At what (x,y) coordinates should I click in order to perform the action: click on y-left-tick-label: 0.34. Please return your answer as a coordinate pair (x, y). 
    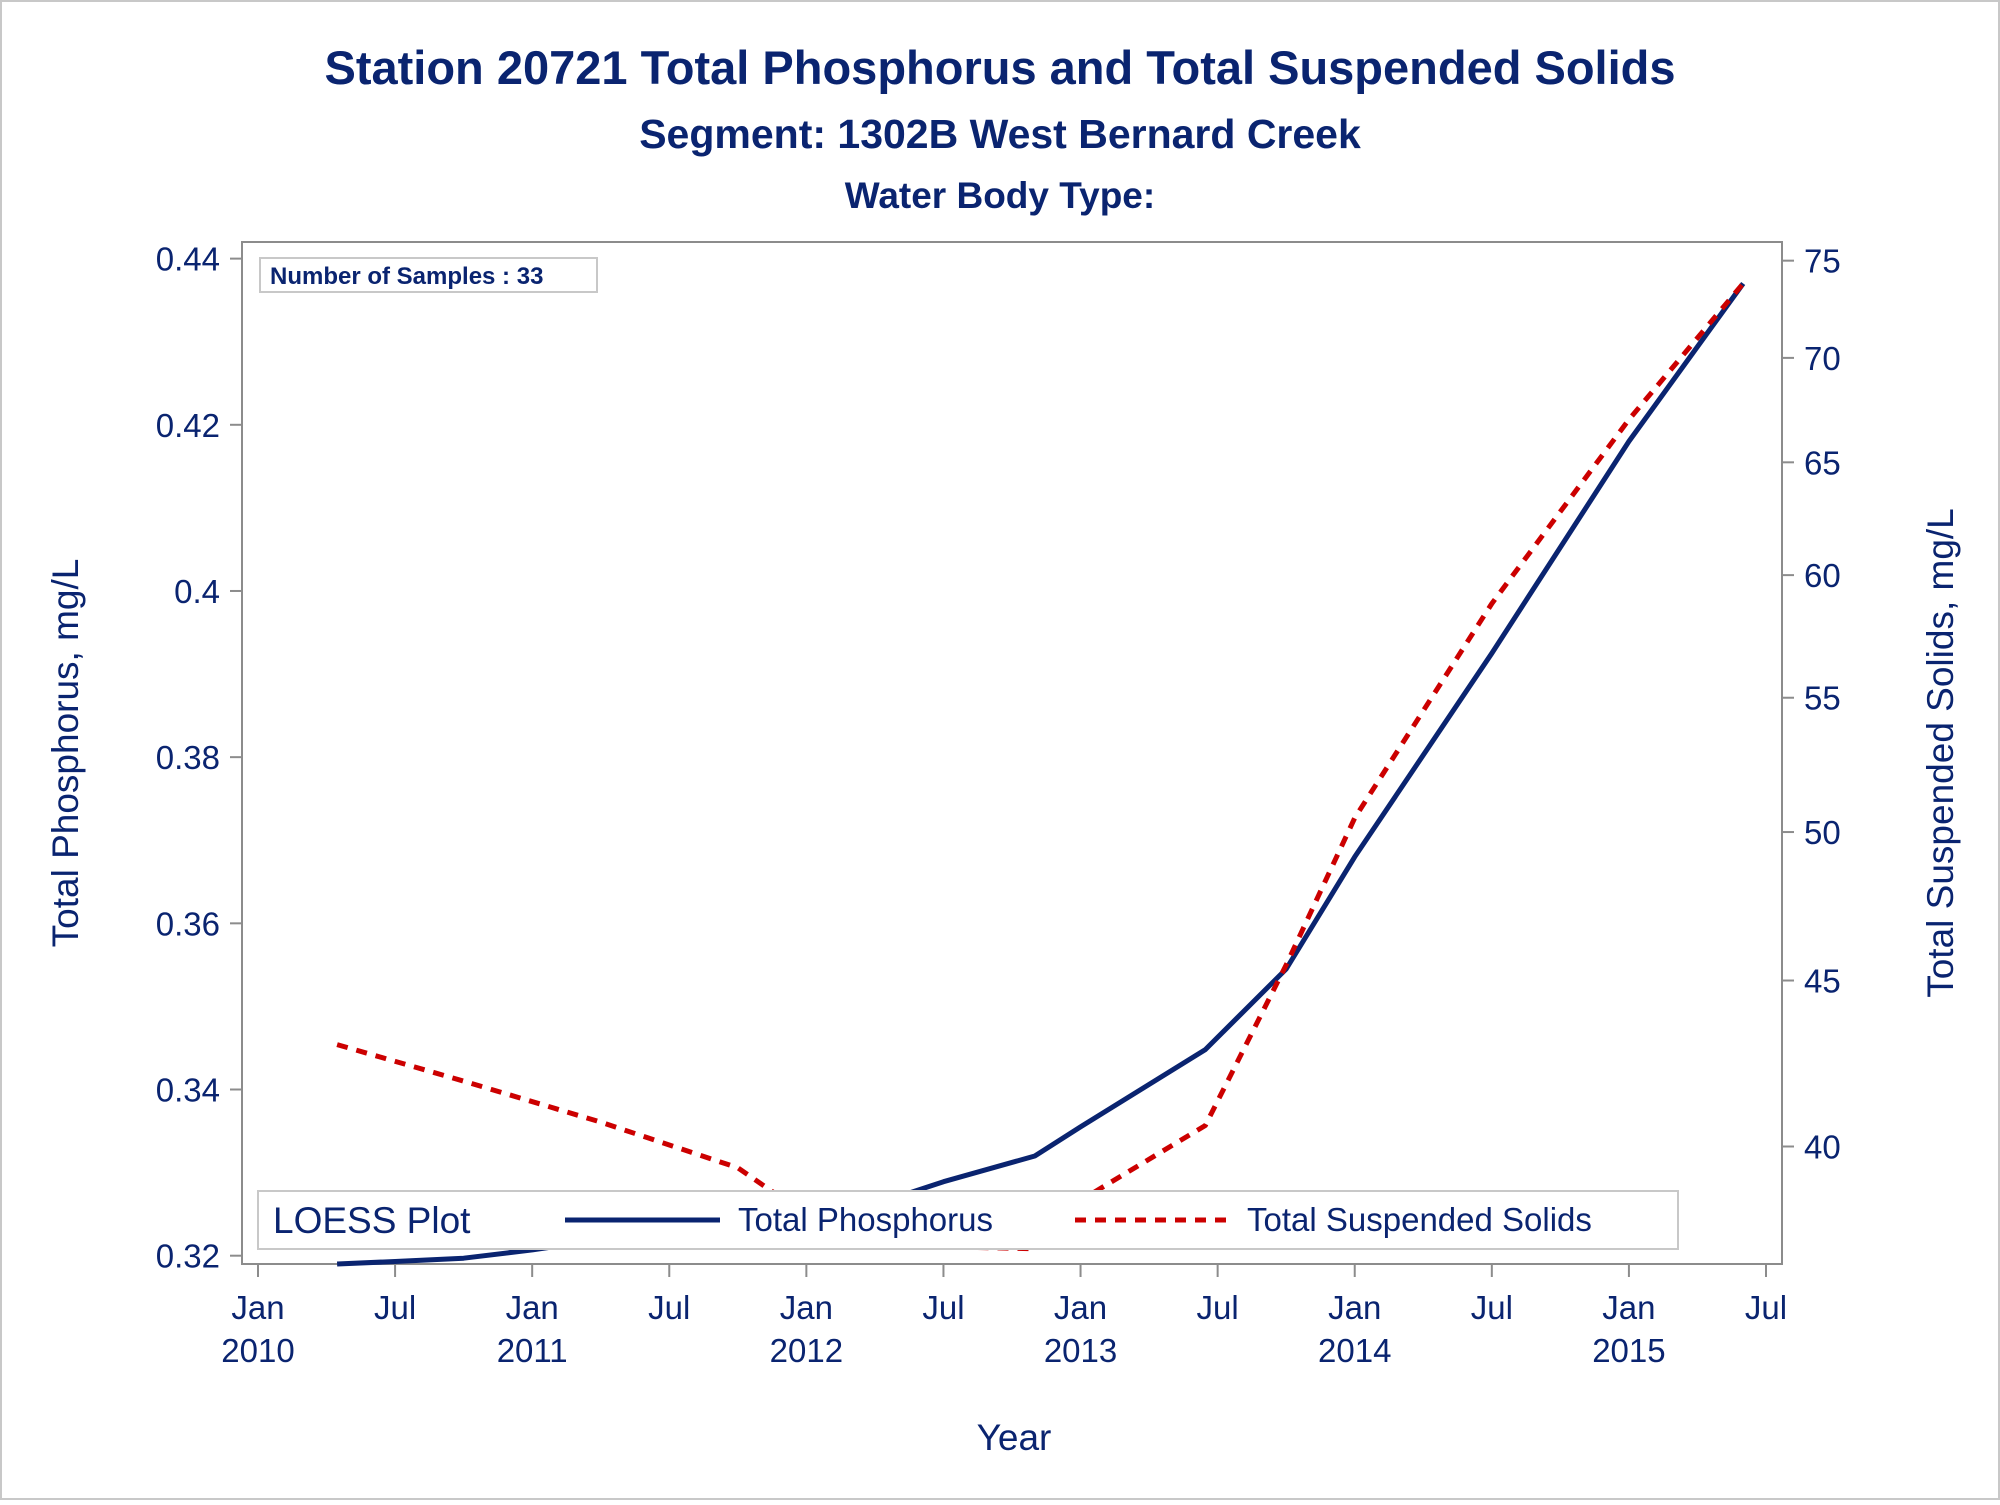
    Looking at the image, I should click on (188, 1090).